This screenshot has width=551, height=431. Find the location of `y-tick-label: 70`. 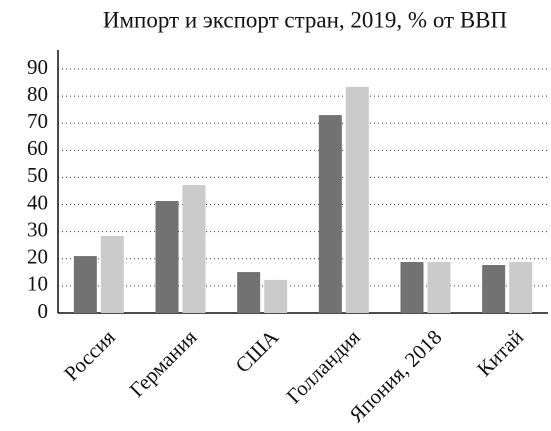

y-tick-label: 70 is located at coordinates (37, 121).